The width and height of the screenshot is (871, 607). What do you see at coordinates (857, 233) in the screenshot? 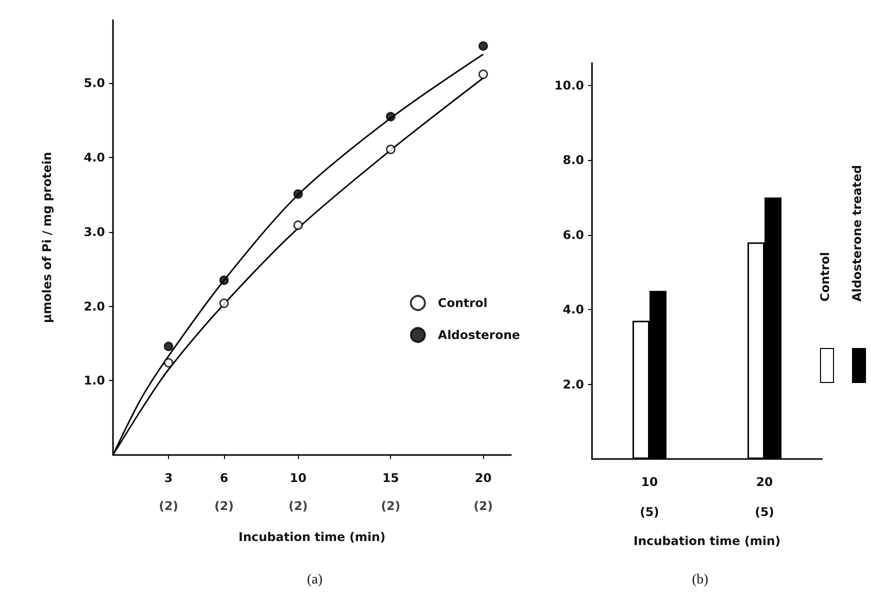
I see `text: Aldosterone treated` at bounding box center [857, 233].